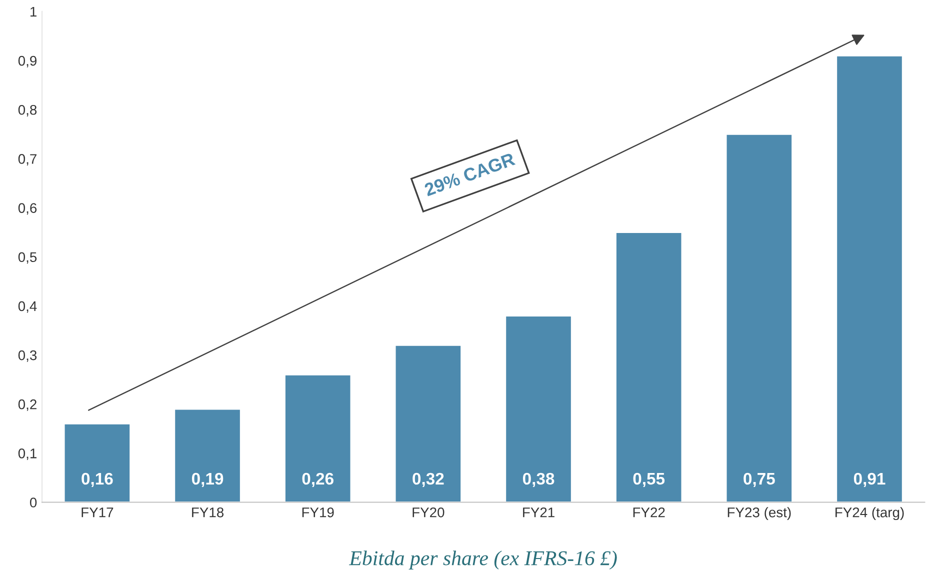 Image resolution: width=934 pixels, height=574 pixels. Describe the element at coordinates (482, 560) in the screenshot. I see `x-axis-title: Ebitda per share (ex IFRS-16 £)` at that location.